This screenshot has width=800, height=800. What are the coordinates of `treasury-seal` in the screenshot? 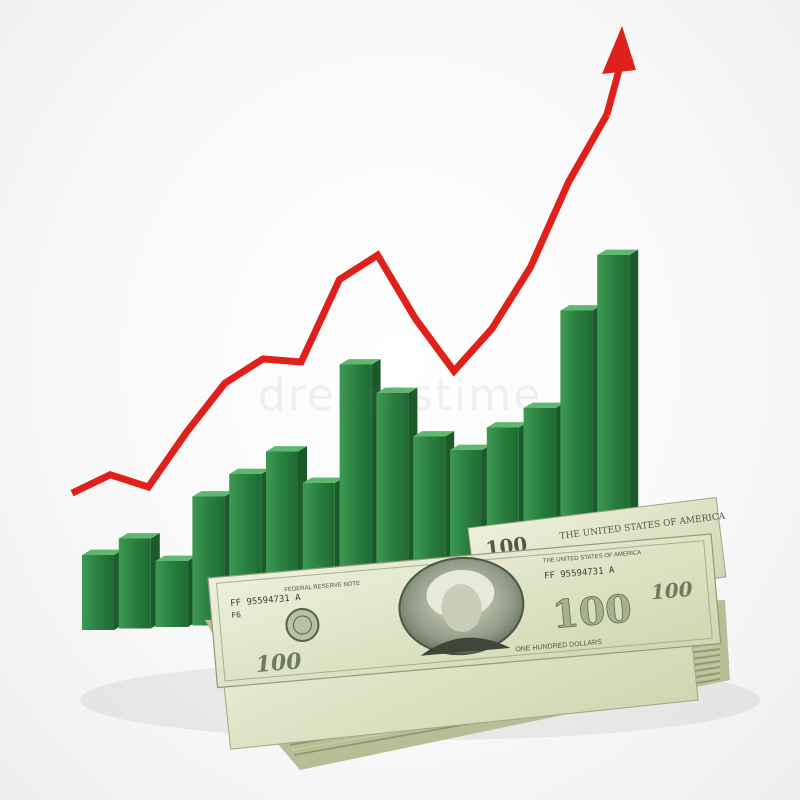 It's located at (302, 624).